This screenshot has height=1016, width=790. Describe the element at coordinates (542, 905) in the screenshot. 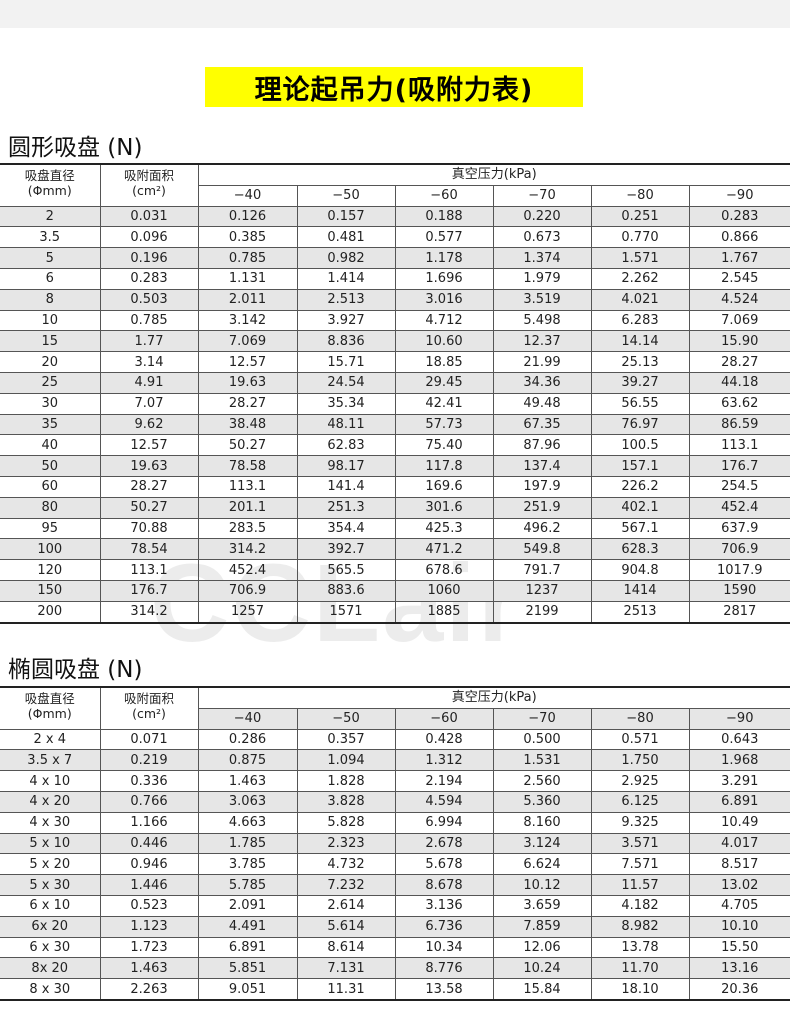

I see `force-cell: 3.659` at that location.